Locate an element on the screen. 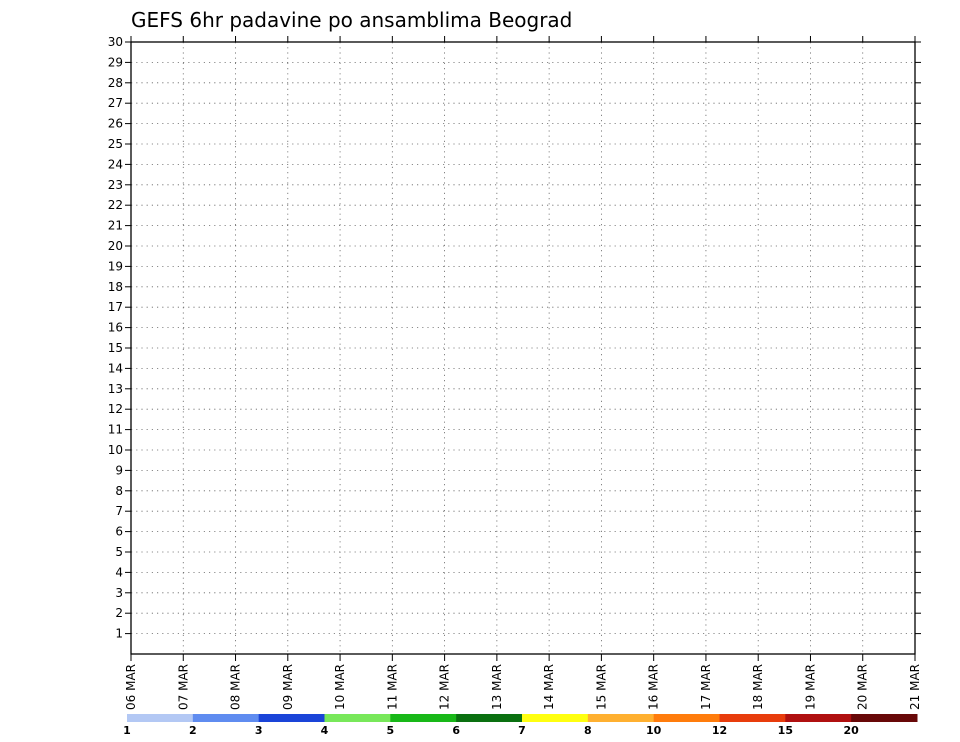 The image size is (960, 742). legend-label: 4 is located at coordinates (325, 730).